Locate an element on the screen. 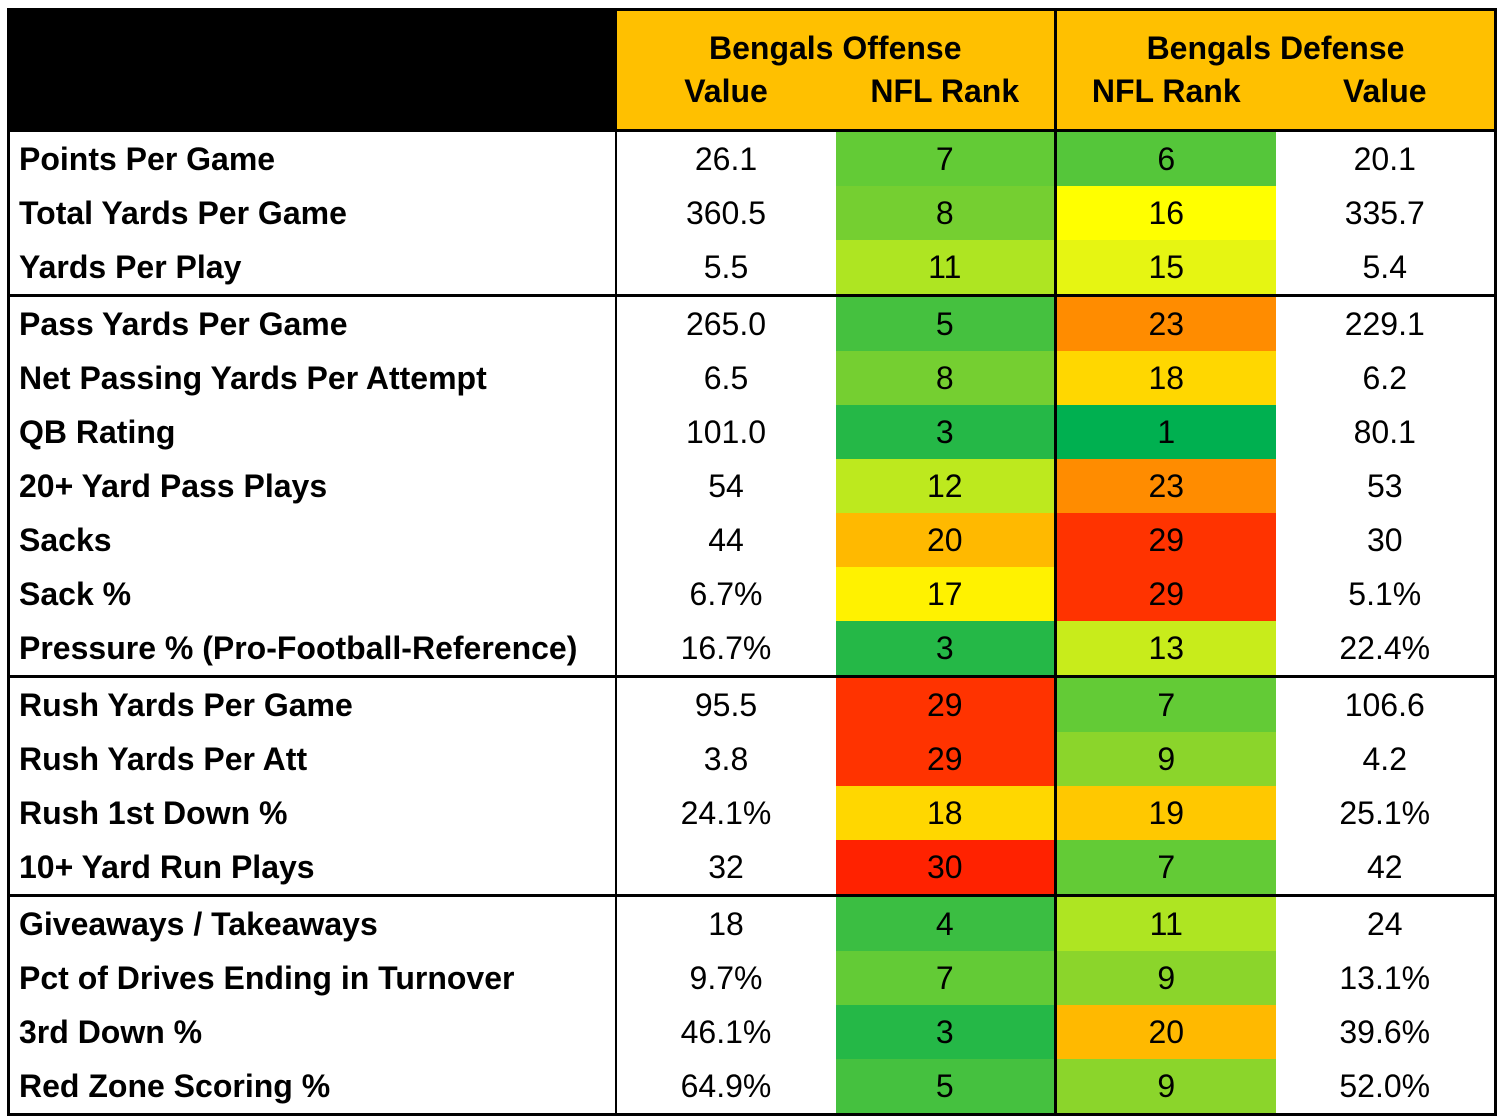  table-row: Yards Per Play 5.5 11 15 5.4 is located at coordinates (752, 268).